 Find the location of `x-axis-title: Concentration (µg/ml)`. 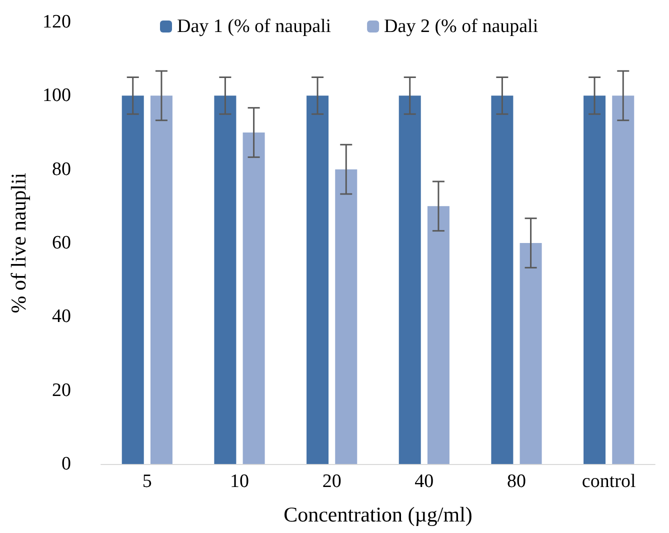

x-axis-title: Concentration (µg/ml) is located at coordinates (378, 514).